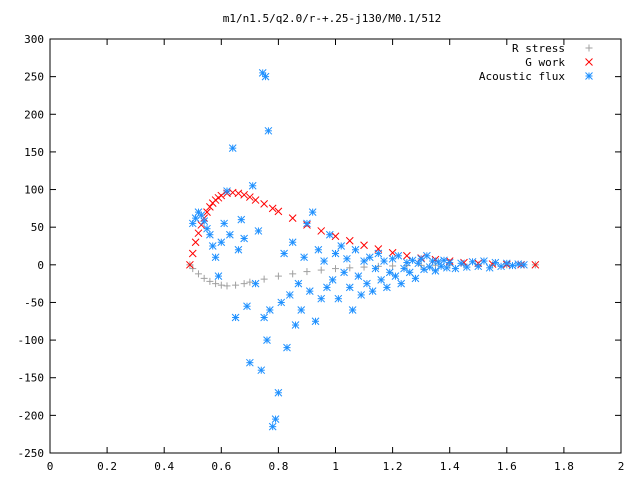  What do you see at coordinates (589, 48) in the screenshot?
I see `legend-marker-r-stress` at bounding box center [589, 48].